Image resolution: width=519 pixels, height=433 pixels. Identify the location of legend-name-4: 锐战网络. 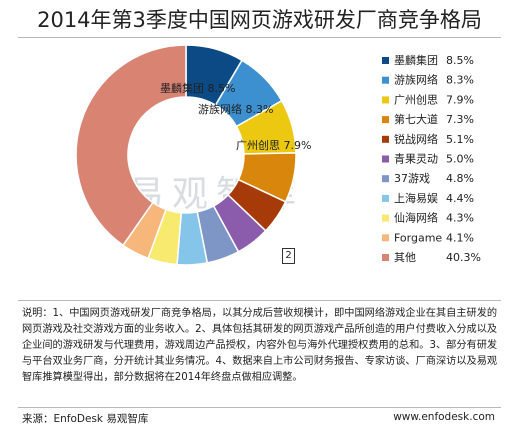
(416, 139).